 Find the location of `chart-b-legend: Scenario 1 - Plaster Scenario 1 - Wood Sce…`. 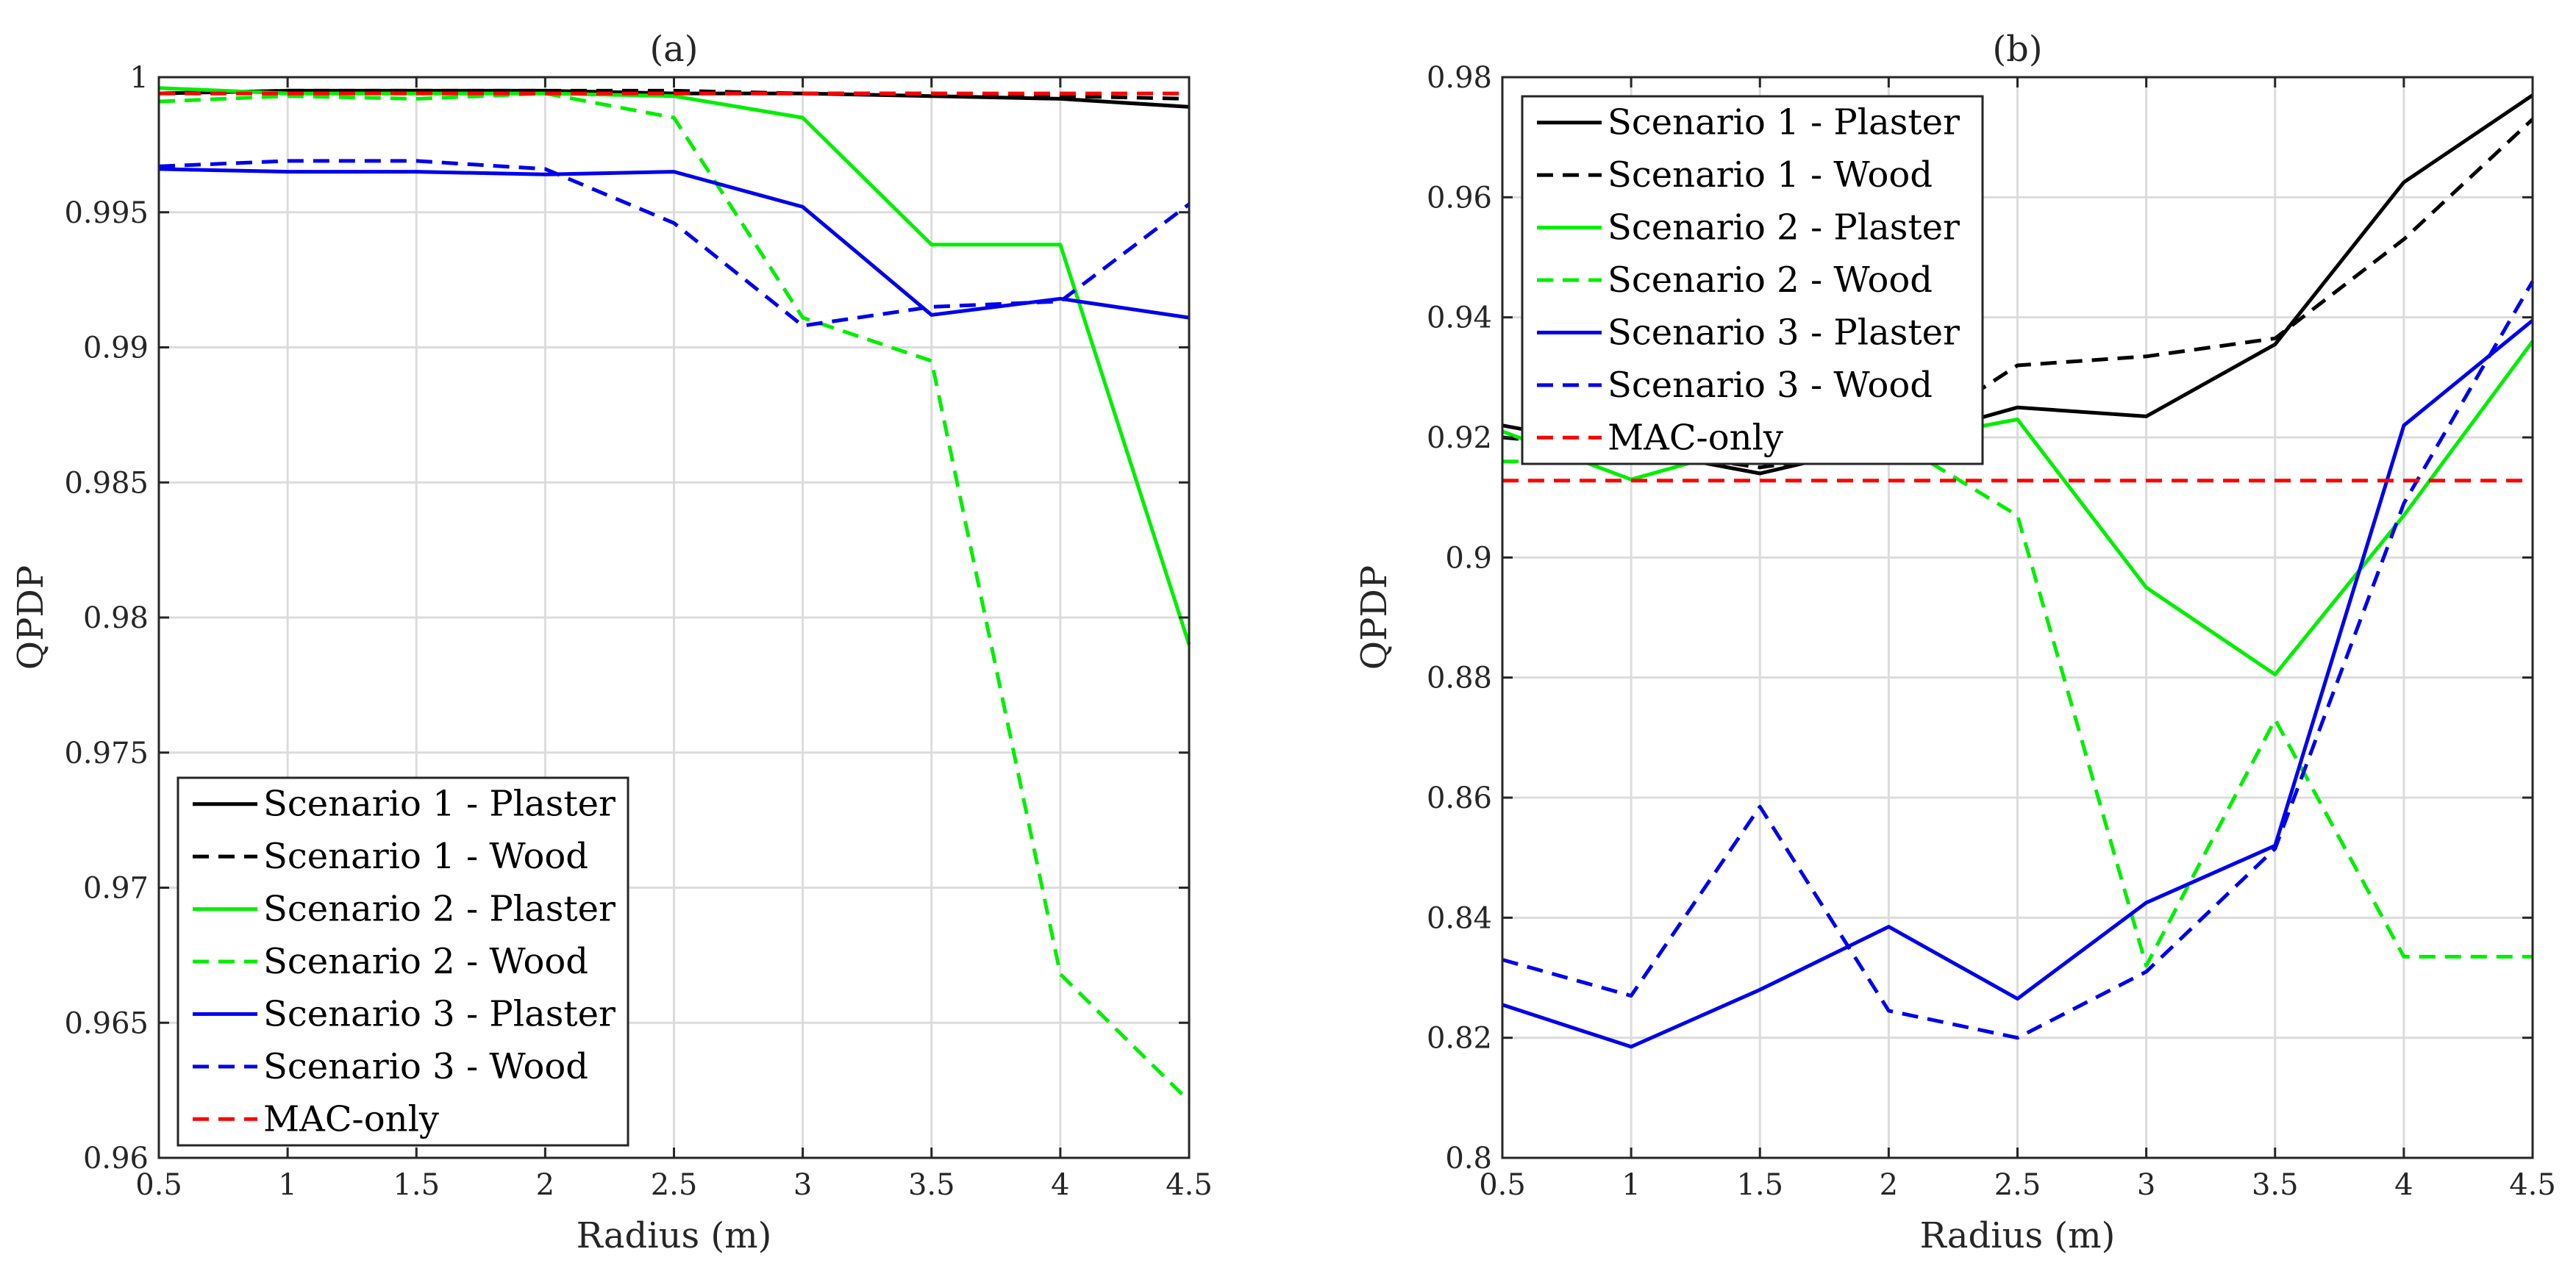

chart-b-legend: Scenario 1 - Plaster Scenario 1 - Wood Sce… is located at coordinates (1752, 280).